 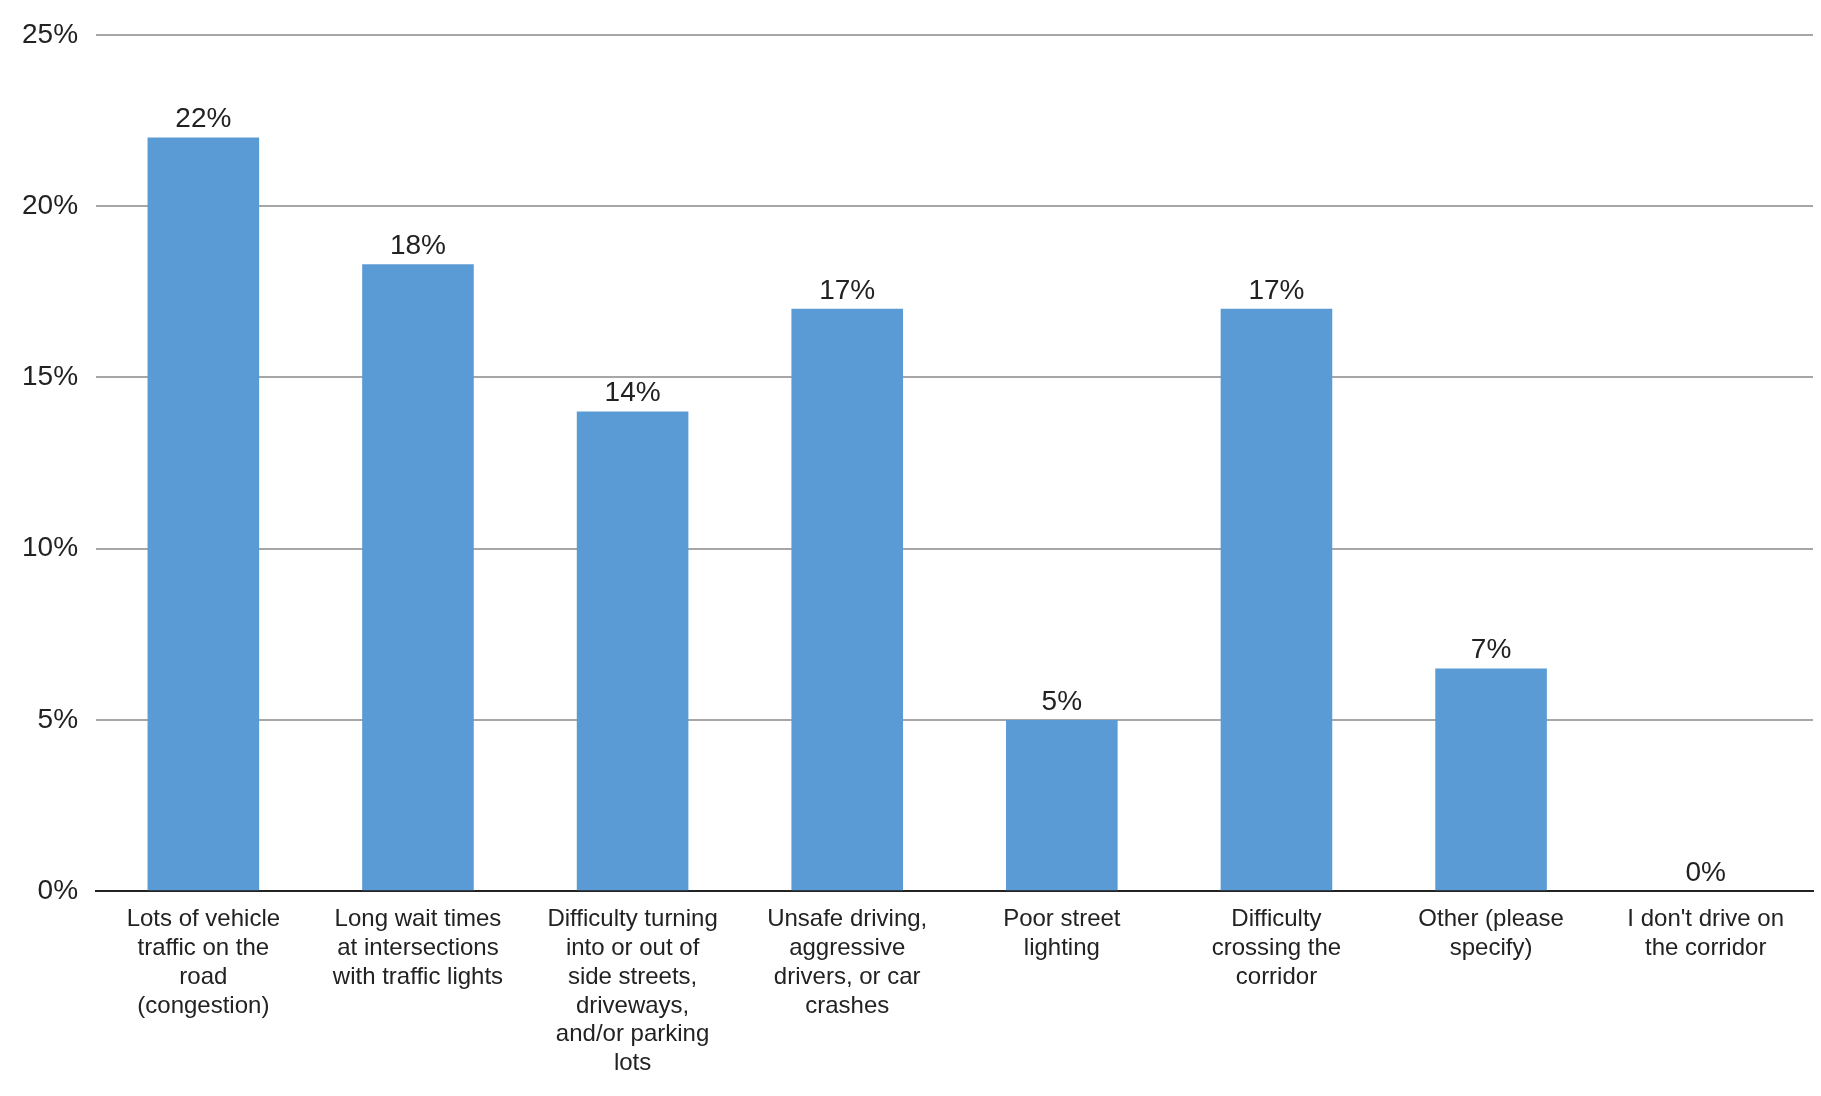 What do you see at coordinates (417, 245) in the screenshot?
I see `data-label: 18%` at bounding box center [417, 245].